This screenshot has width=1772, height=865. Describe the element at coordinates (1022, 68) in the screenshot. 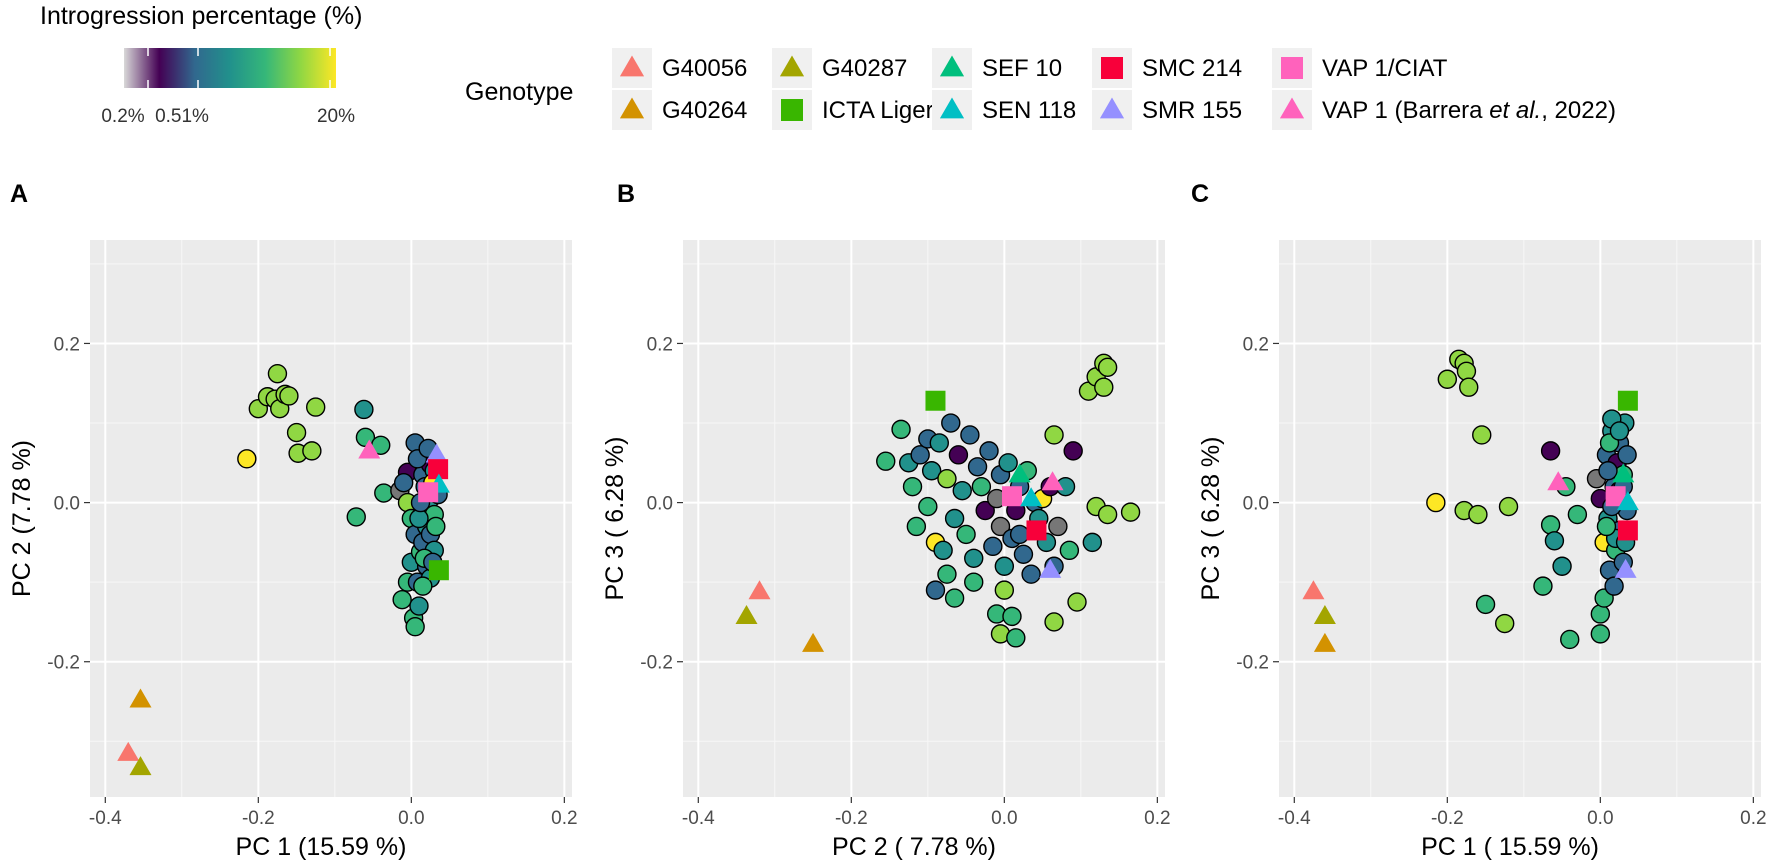

I see `genotype-legend-label: SEF 10` at that location.